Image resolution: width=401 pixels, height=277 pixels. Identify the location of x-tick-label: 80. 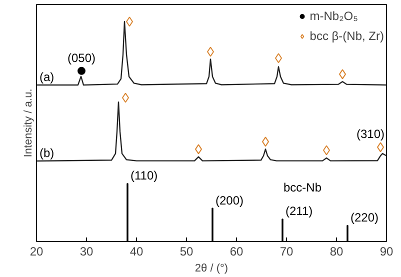
(337, 251).